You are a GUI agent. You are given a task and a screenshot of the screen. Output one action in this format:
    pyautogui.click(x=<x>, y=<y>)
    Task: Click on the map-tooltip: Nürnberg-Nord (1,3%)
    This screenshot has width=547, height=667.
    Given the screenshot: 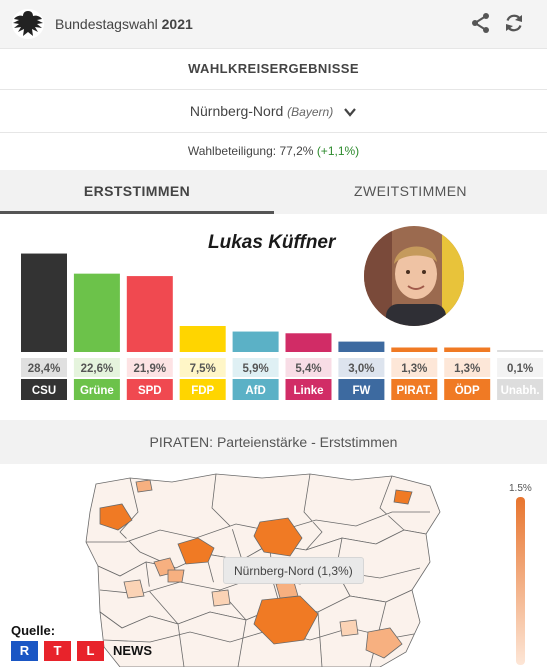 What is the action you would take?
    pyautogui.click(x=293, y=570)
    